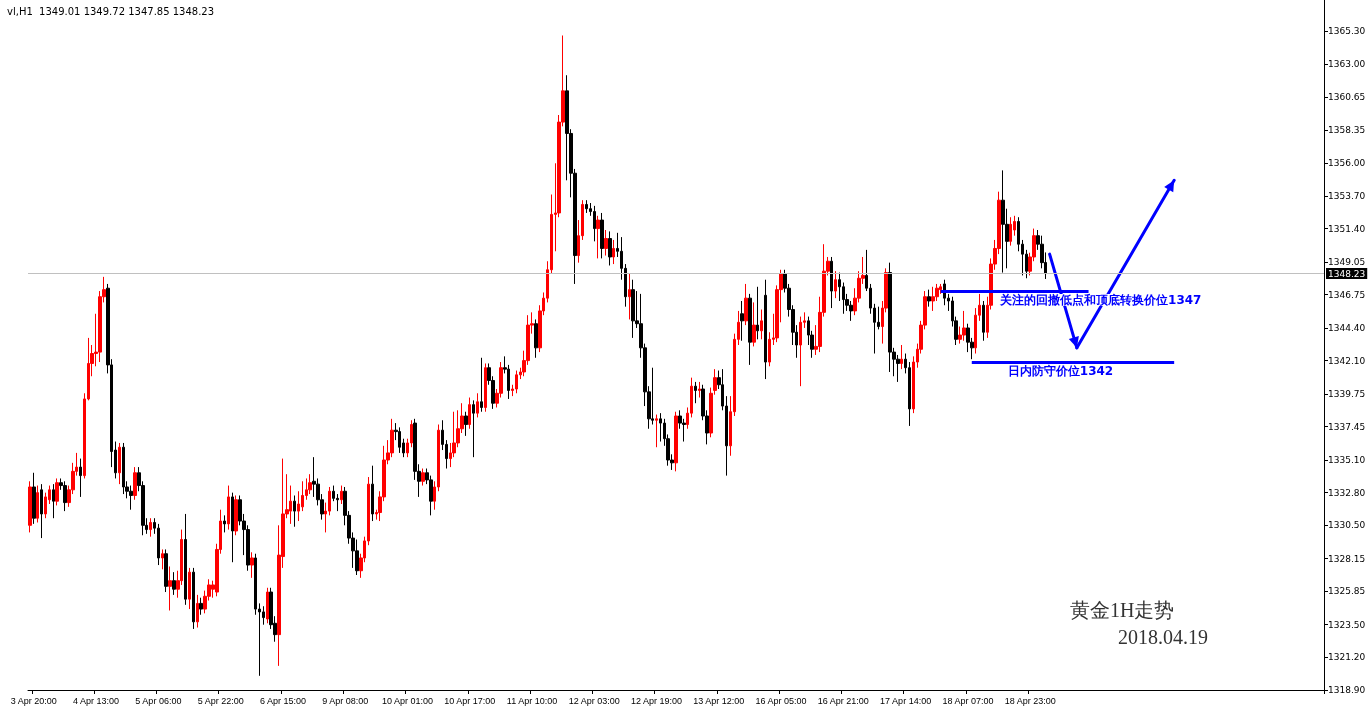 The width and height of the screenshot is (1370, 714). What do you see at coordinates (1347, 360) in the screenshot?
I see `y-tick-label: 1342.10` at bounding box center [1347, 360].